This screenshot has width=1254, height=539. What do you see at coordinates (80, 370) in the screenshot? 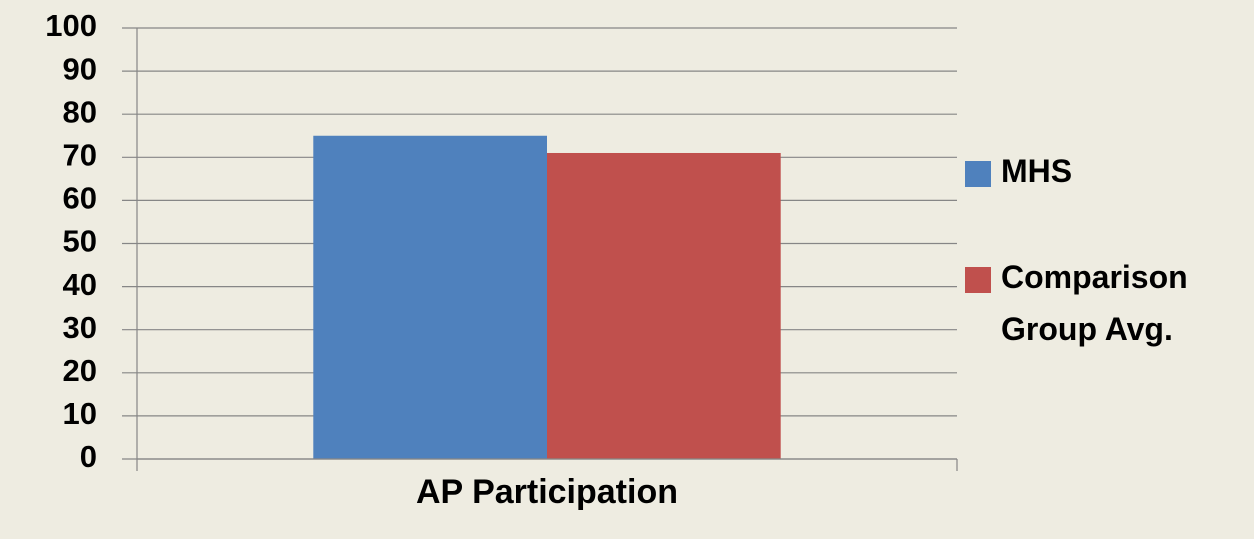
I see `y-tick-label: 20` at bounding box center [80, 370].